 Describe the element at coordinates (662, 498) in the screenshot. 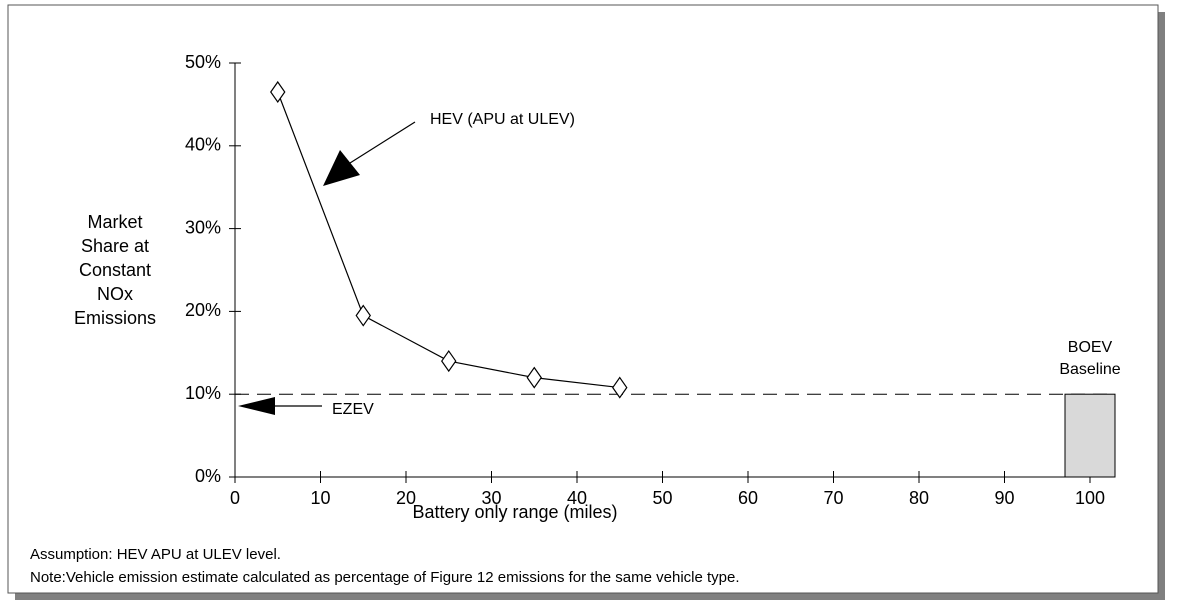

I see `x-tick-label: 50` at that location.